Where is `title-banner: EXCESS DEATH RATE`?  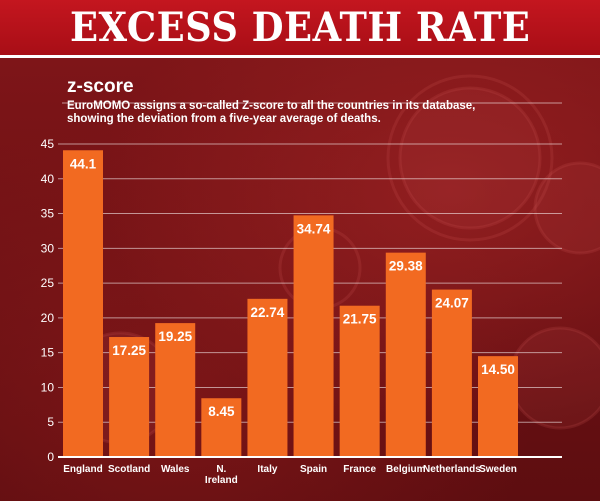 title-banner: EXCESS DEATH RATE is located at coordinates (300, 29).